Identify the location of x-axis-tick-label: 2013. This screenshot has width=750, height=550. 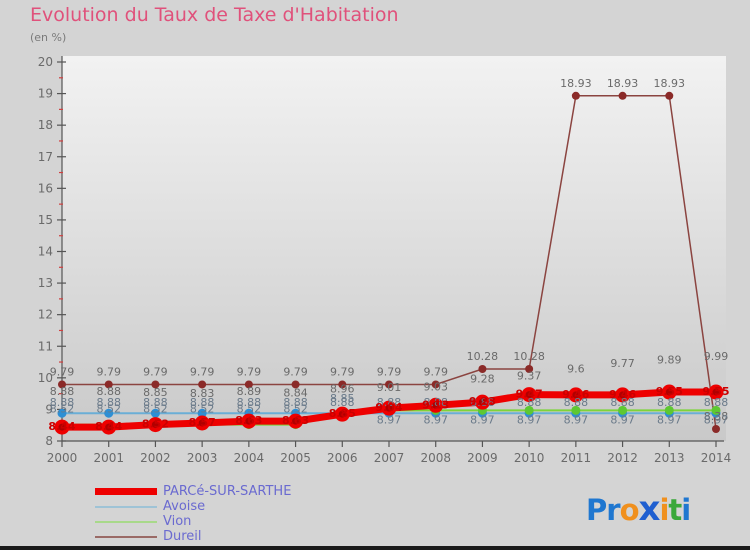
(669, 458).